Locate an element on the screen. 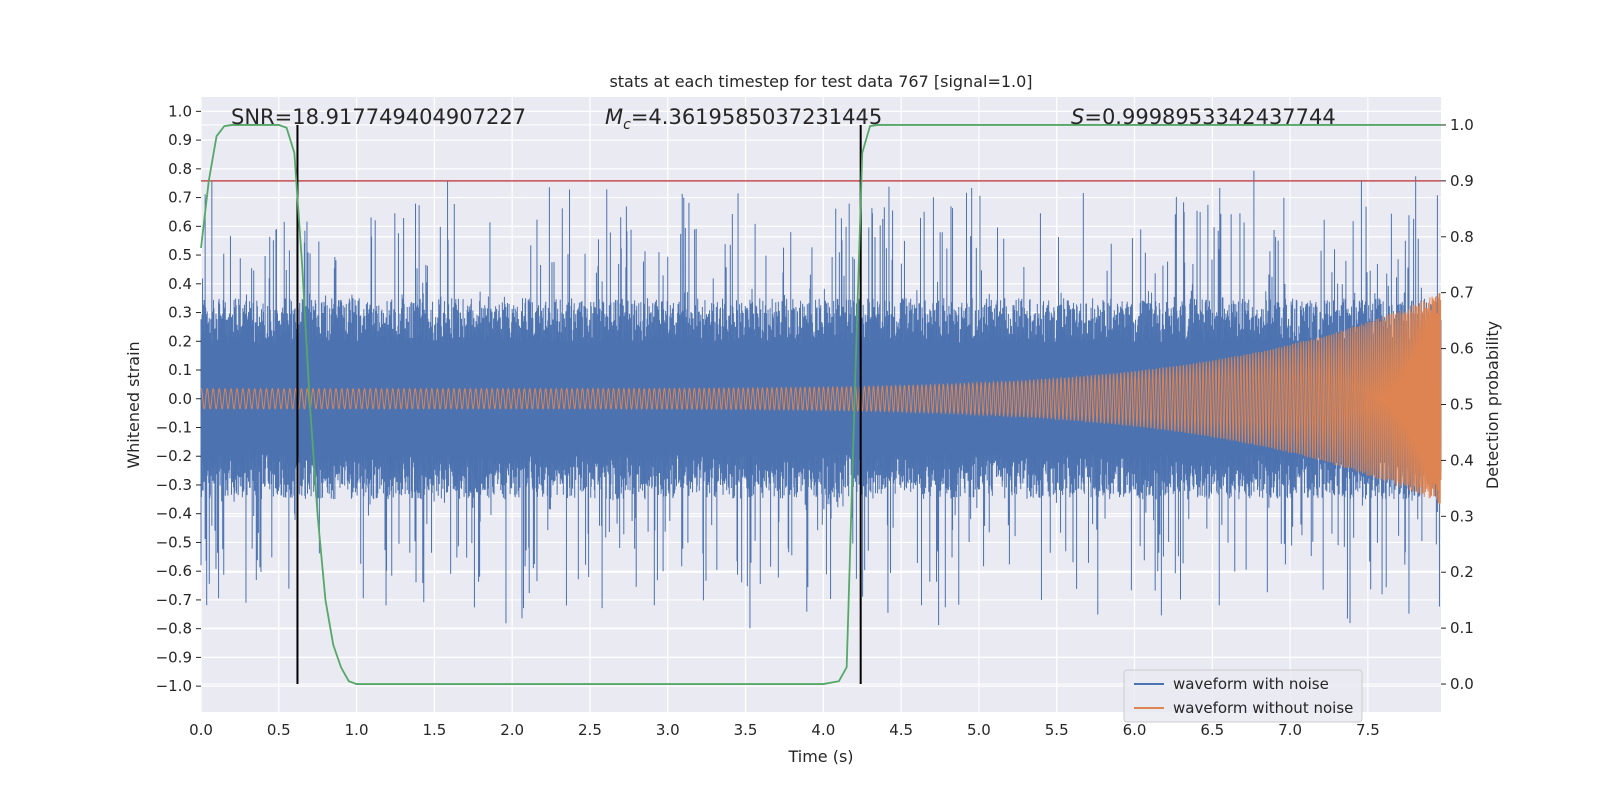 The width and height of the screenshot is (1600, 800). x-tick-label: 1.5 is located at coordinates (434, 730).